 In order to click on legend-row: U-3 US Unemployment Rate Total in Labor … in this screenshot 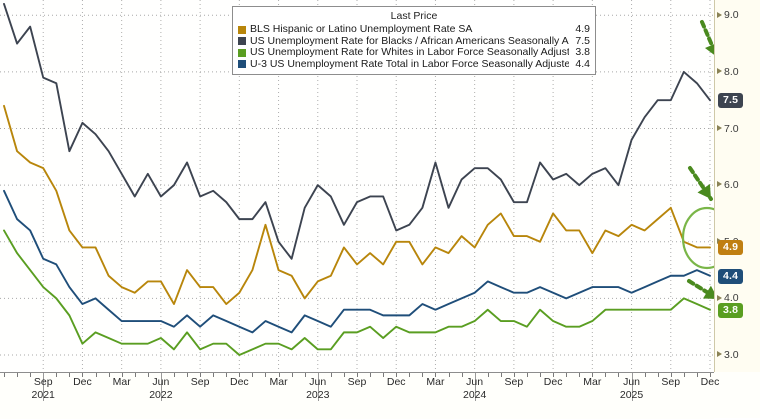, I will do `click(414, 64)`.